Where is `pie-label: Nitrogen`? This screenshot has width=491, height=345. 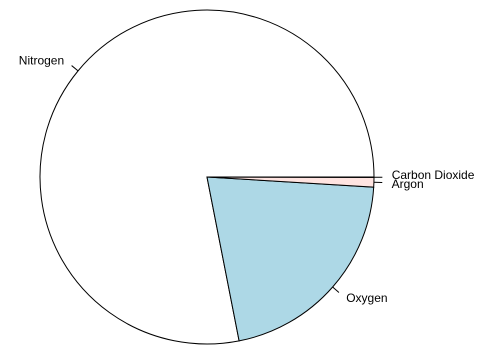 pie-label: Nitrogen is located at coordinates (41, 60).